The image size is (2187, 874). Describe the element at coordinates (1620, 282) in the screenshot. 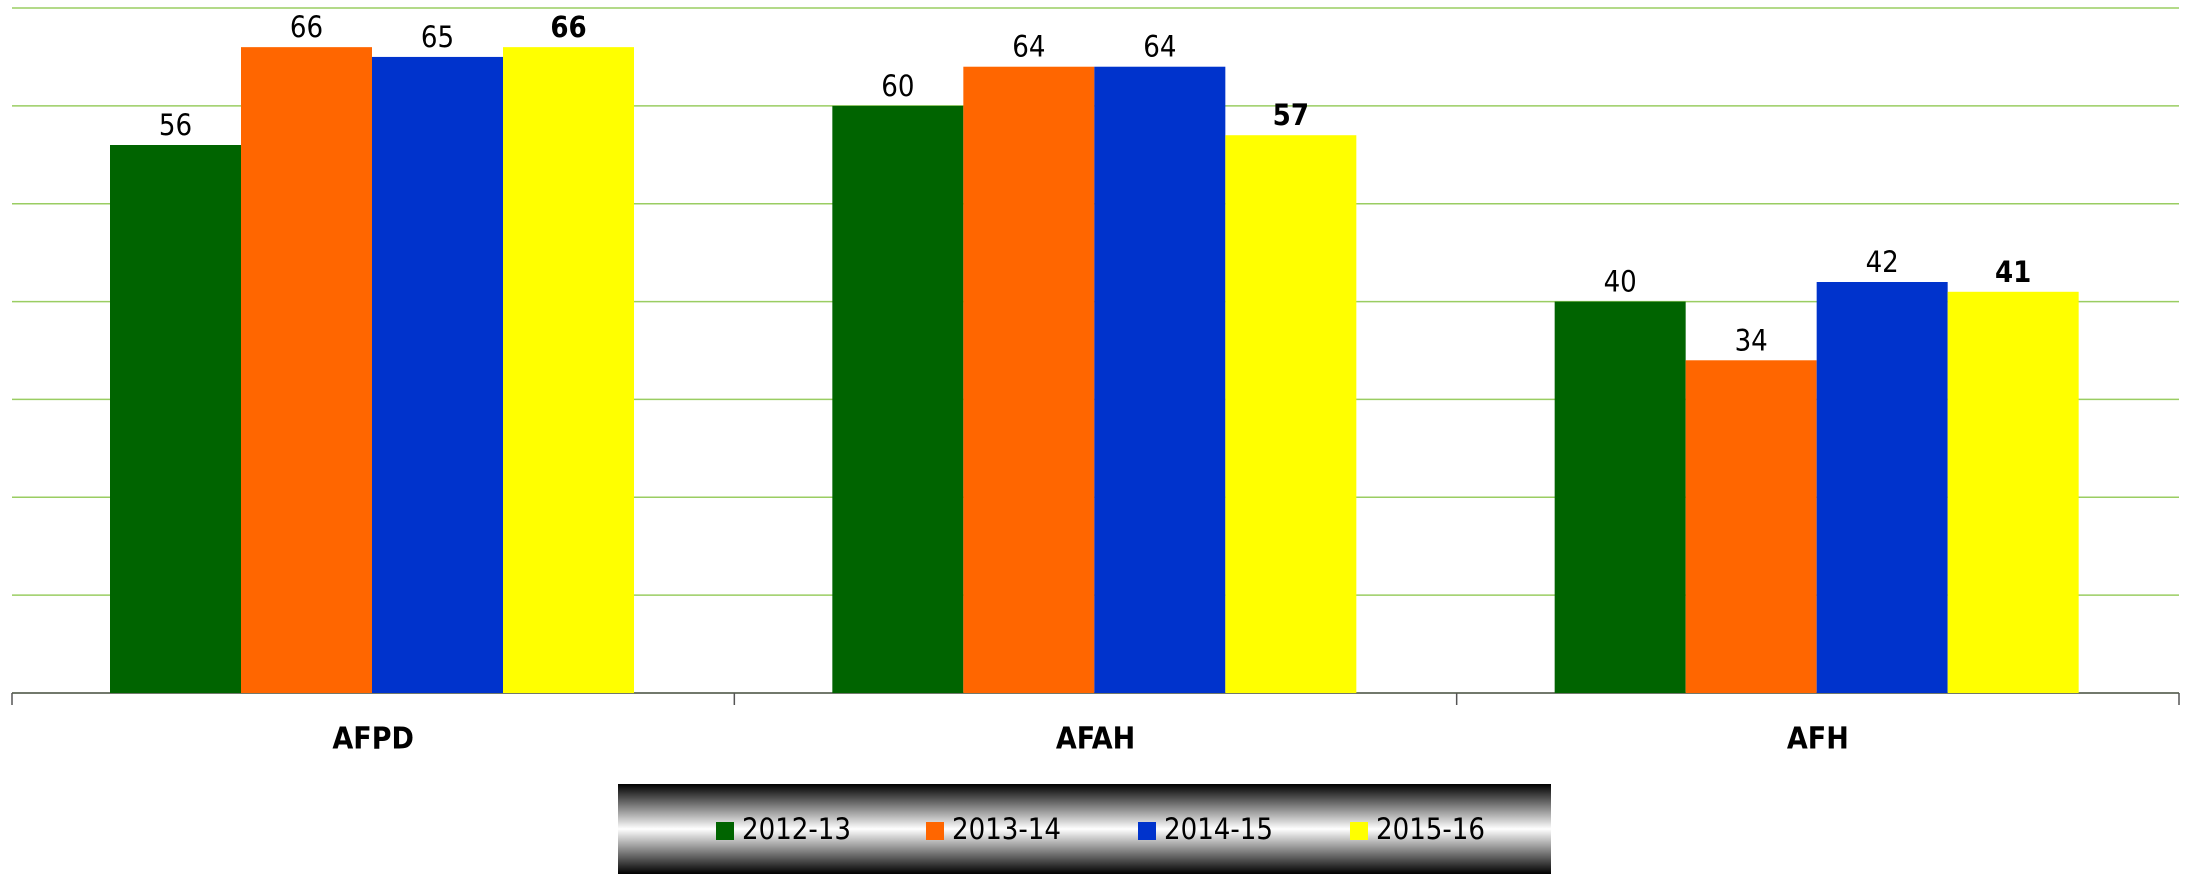

I see `data-label: 40` at that location.